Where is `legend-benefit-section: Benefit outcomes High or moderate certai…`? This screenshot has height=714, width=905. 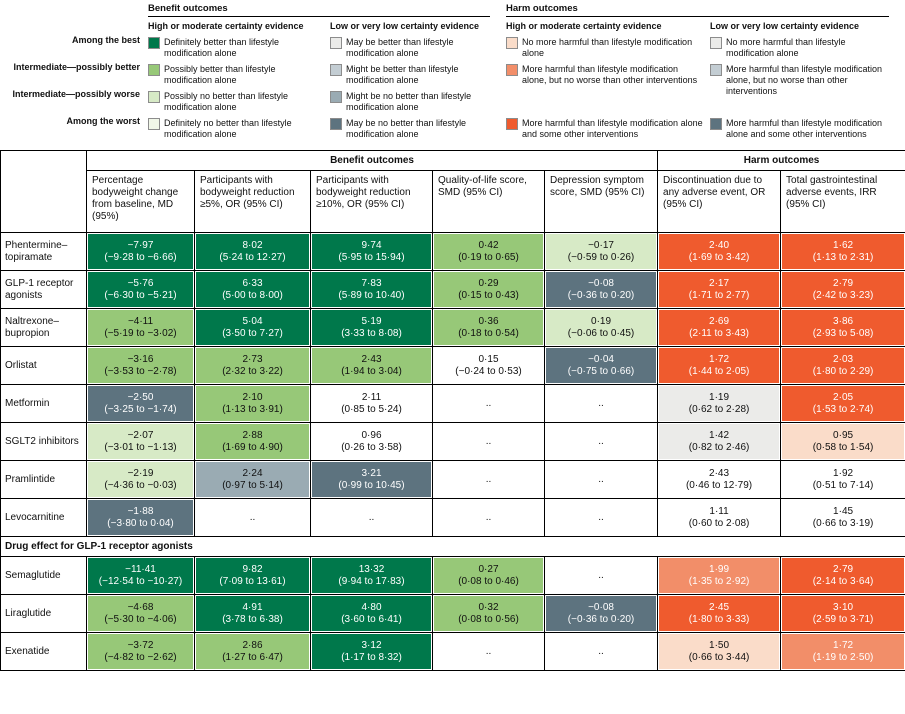
legend-benefit-section: Benefit outcomes High or moderate certai… is located at coordinates (326, 74).